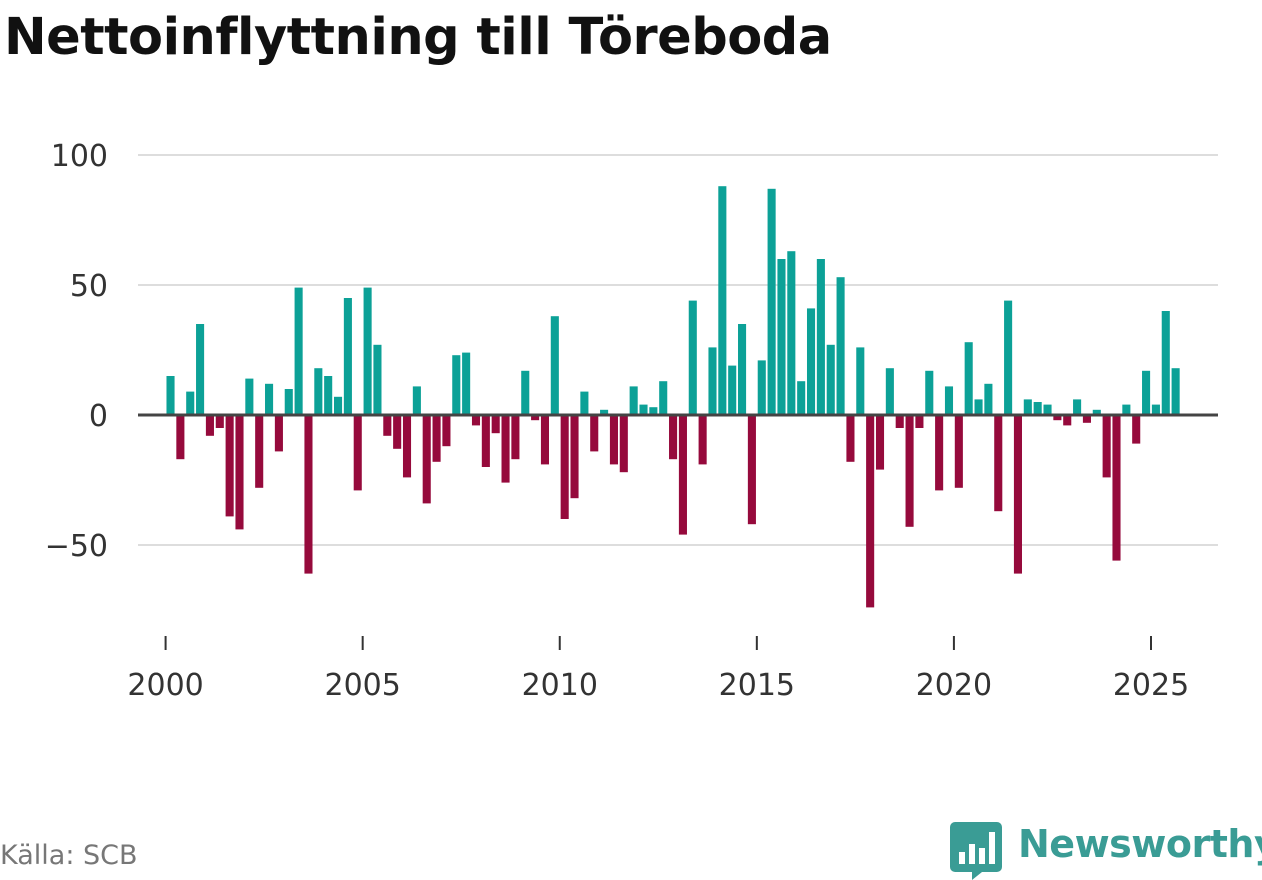 This screenshot has width=1262, height=880. What do you see at coordinates (418, 37) in the screenshot?
I see `chart-title: Nettoinflyttning till Töreboda` at bounding box center [418, 37].